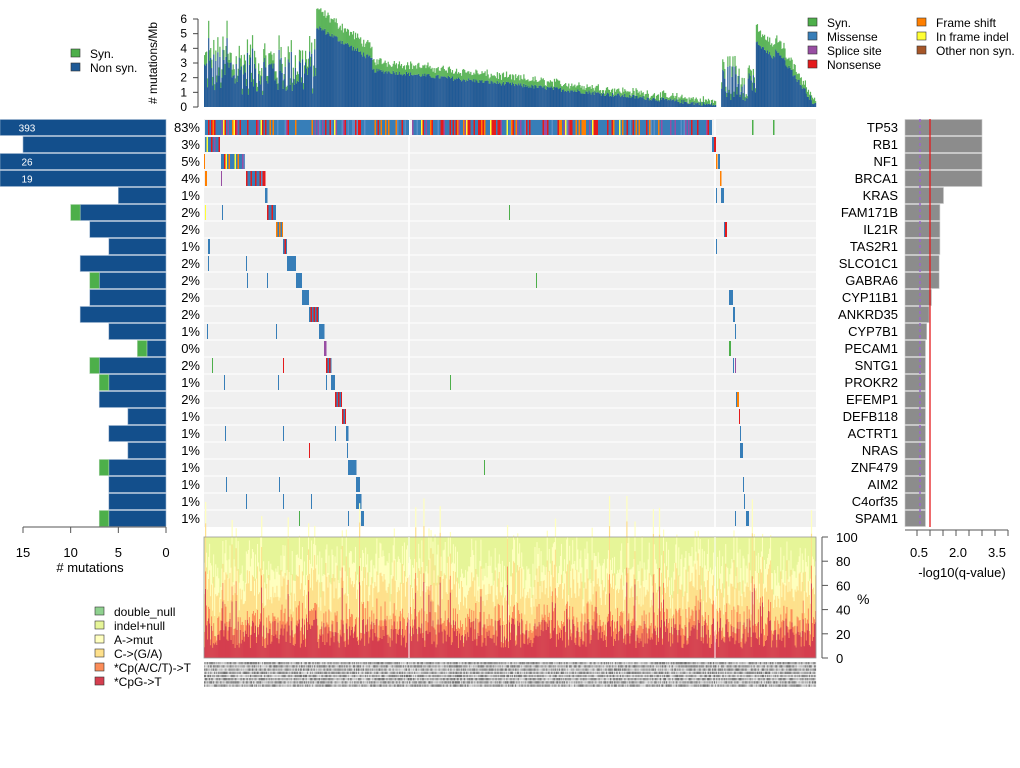 The image size is (1020, 768). Describe the element at coordinates (318, 314) in the screenshot. I see `mutation-cell-ANKRD35` at that location.